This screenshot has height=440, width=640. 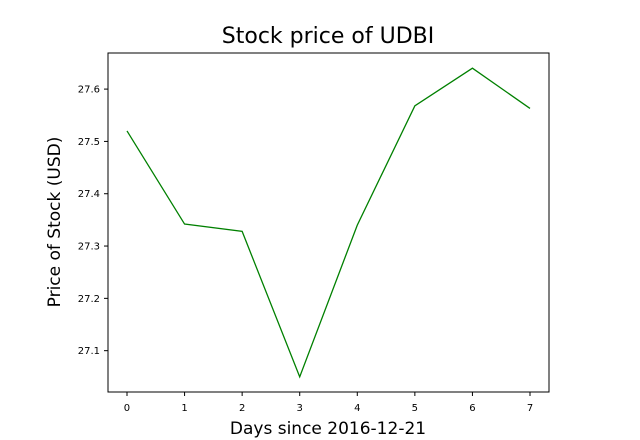 I want to click on x-tick-label: 3, so click(x=300, y=408).